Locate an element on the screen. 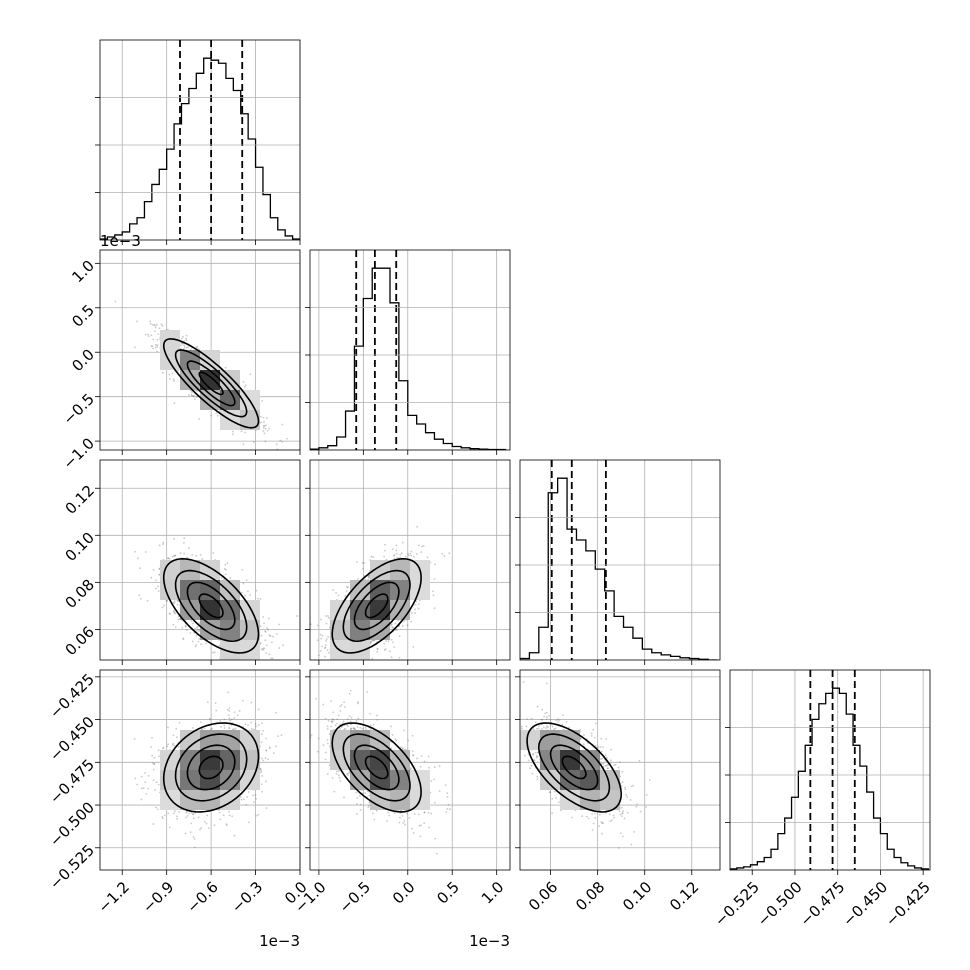 The width and height of the screenshot is (970, 970). y-tick-label: −1.0 is located at coordinates (79, 453).